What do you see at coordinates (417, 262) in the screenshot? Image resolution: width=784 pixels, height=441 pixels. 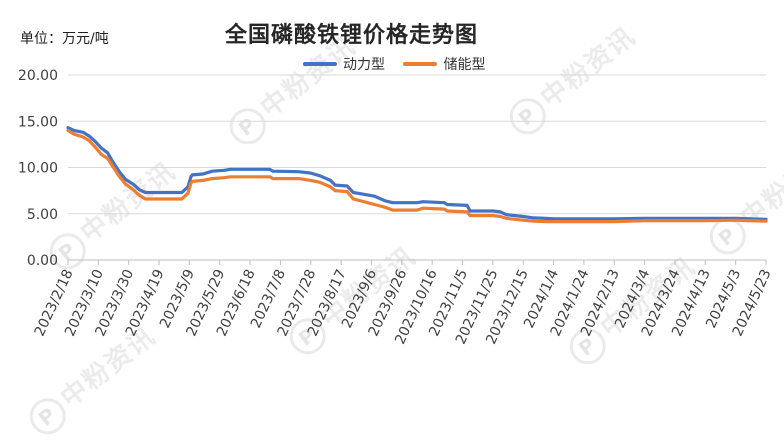 I see `axes` at bounding box center [417, 262].